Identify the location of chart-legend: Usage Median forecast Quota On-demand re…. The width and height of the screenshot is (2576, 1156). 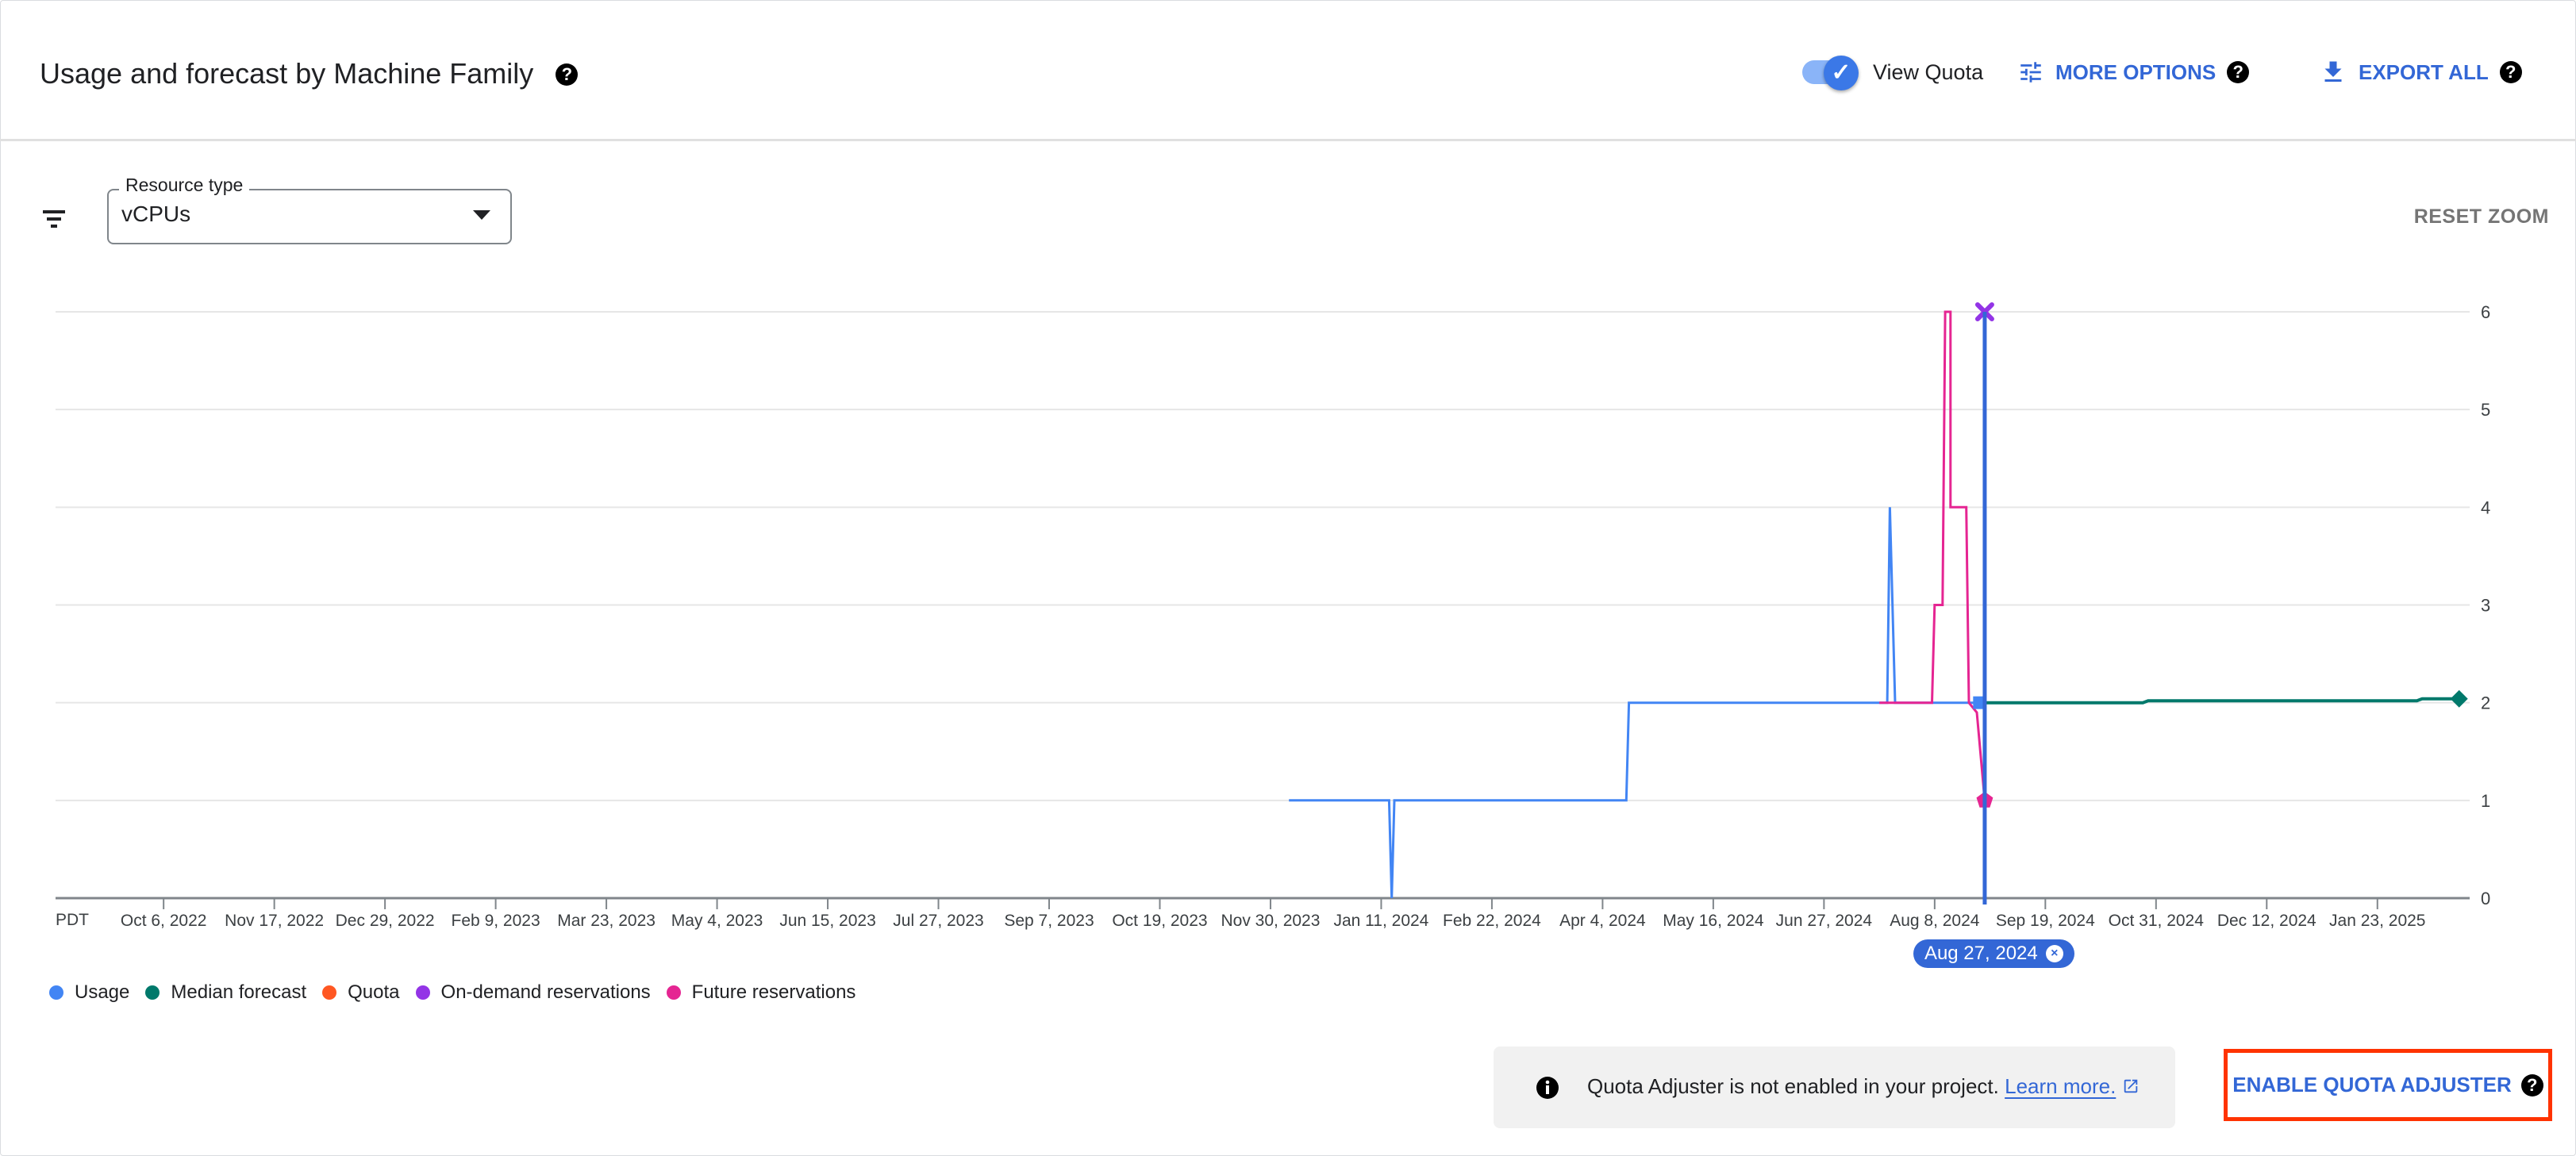
(460, 992).